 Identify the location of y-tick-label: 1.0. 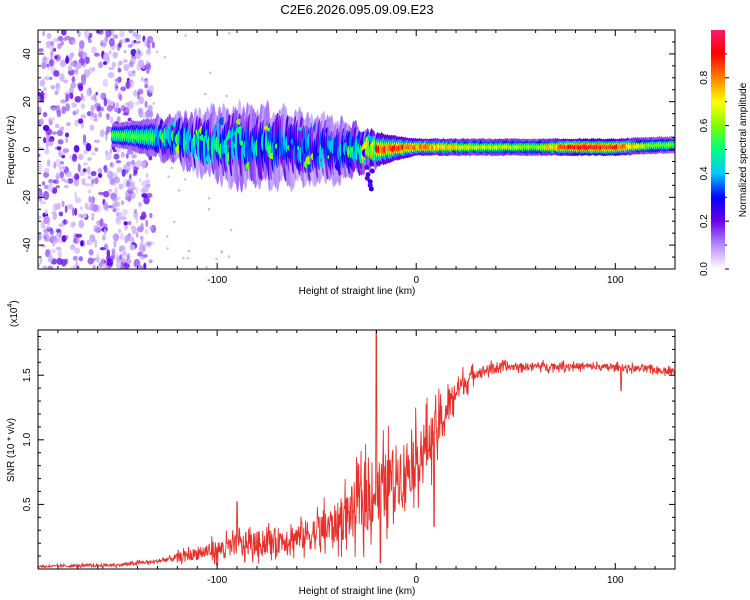
(27, 439).